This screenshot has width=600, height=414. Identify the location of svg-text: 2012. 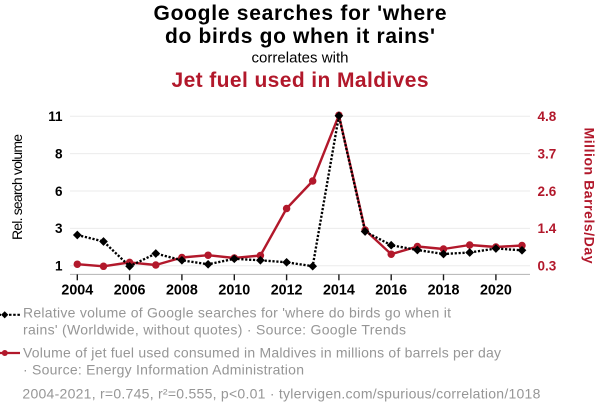
(287, 291).